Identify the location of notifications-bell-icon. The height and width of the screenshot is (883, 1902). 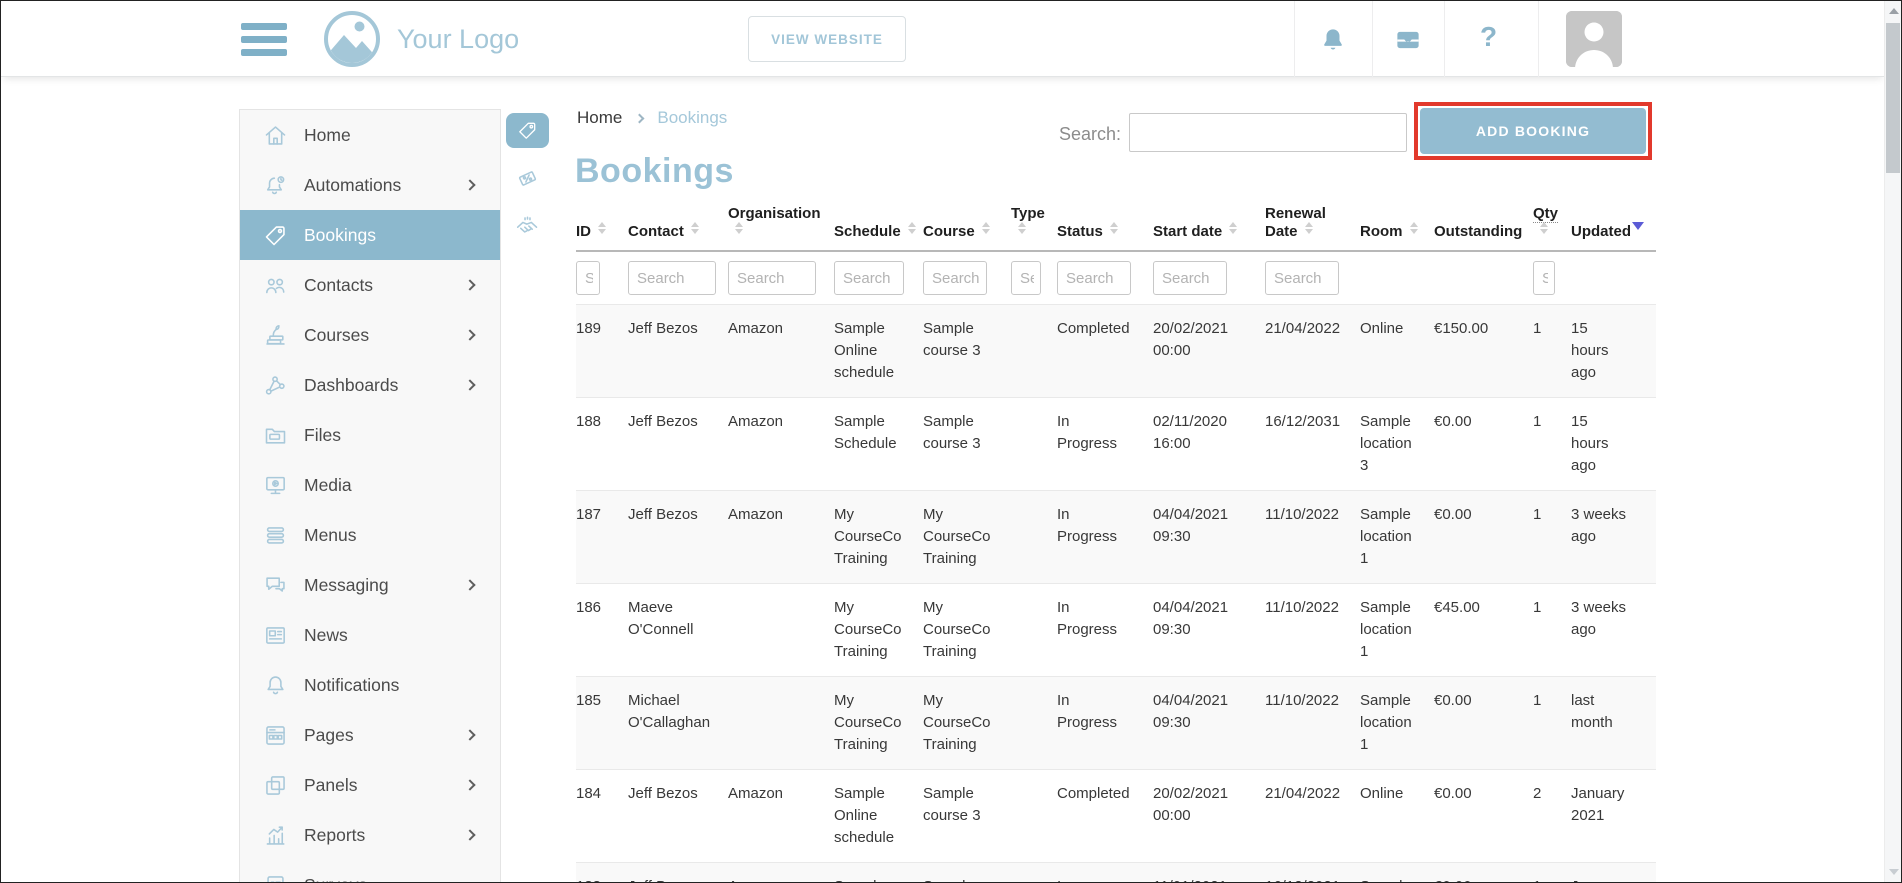
(1333, 40).